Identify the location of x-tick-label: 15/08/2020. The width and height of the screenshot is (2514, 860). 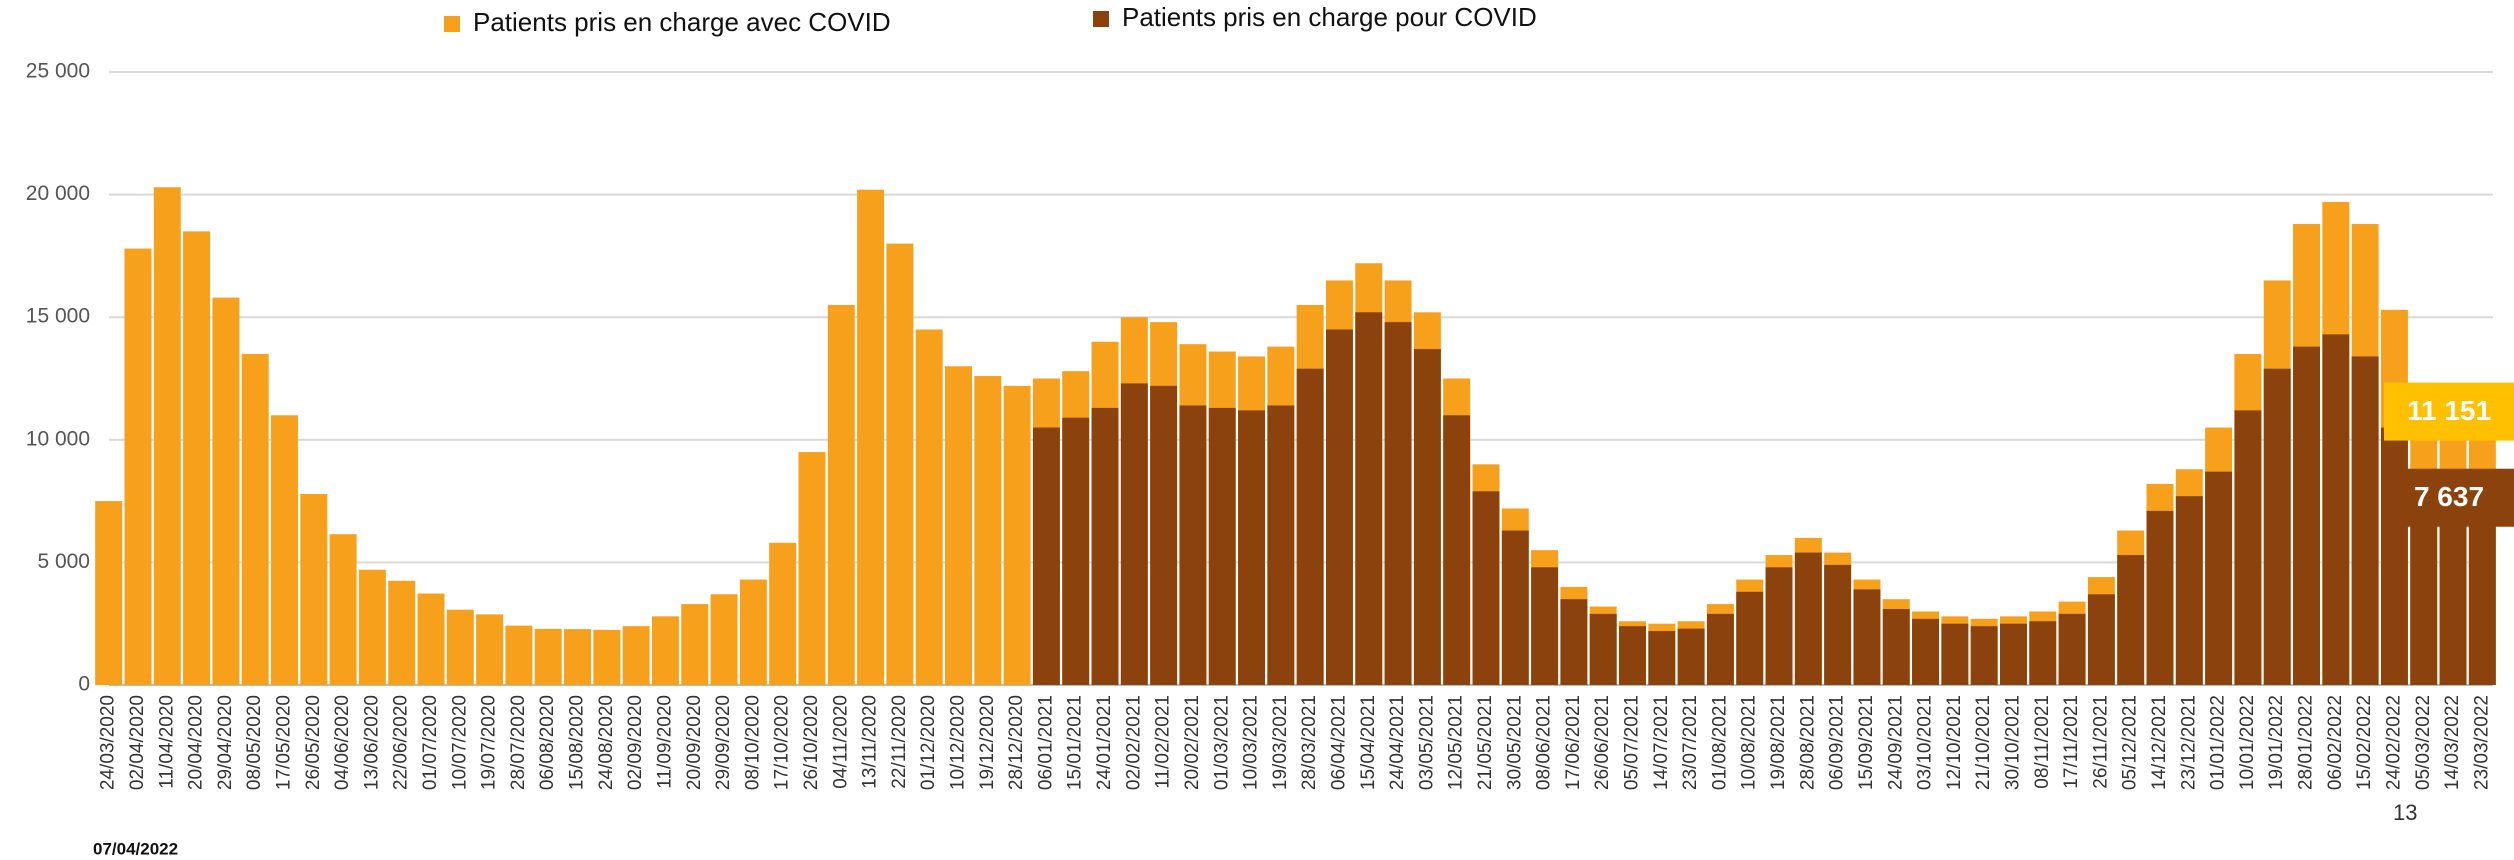
(577, 742).